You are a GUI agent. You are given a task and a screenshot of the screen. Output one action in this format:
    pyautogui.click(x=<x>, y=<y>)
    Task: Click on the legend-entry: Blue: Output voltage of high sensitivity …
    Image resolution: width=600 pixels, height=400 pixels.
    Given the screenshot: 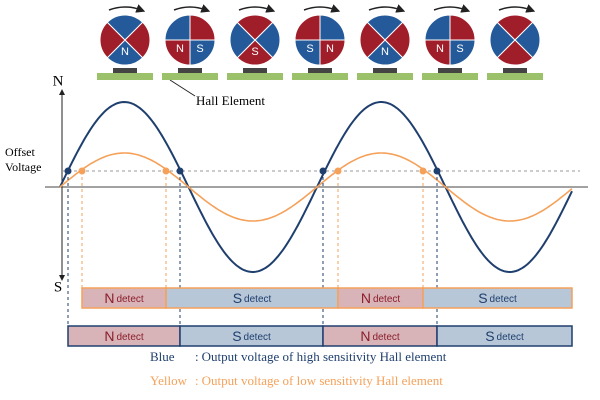 What is the action you would take?
    pyautogui.click(x=298, y=356)
    